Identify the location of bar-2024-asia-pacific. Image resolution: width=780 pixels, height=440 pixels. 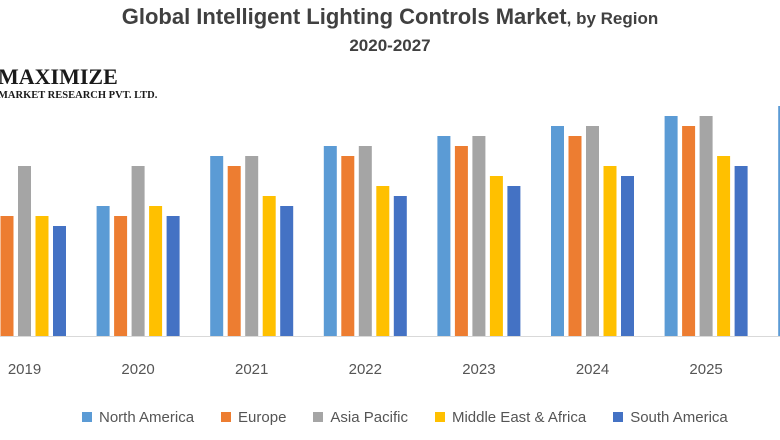
(592, 231).